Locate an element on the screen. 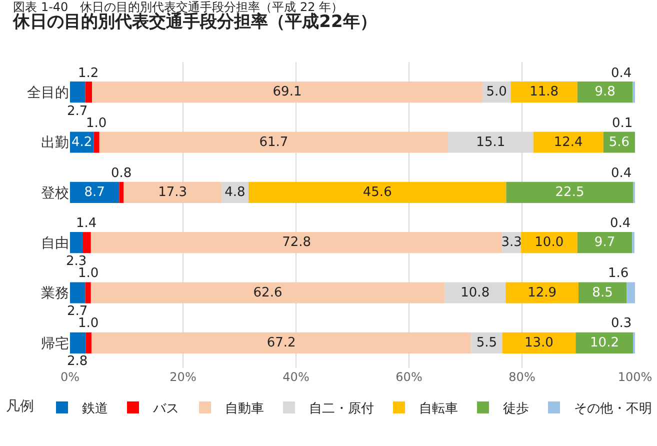 The height and width of the screenshot is (446, 657). data-label: 5.6 is located at coordinates (619, 142).